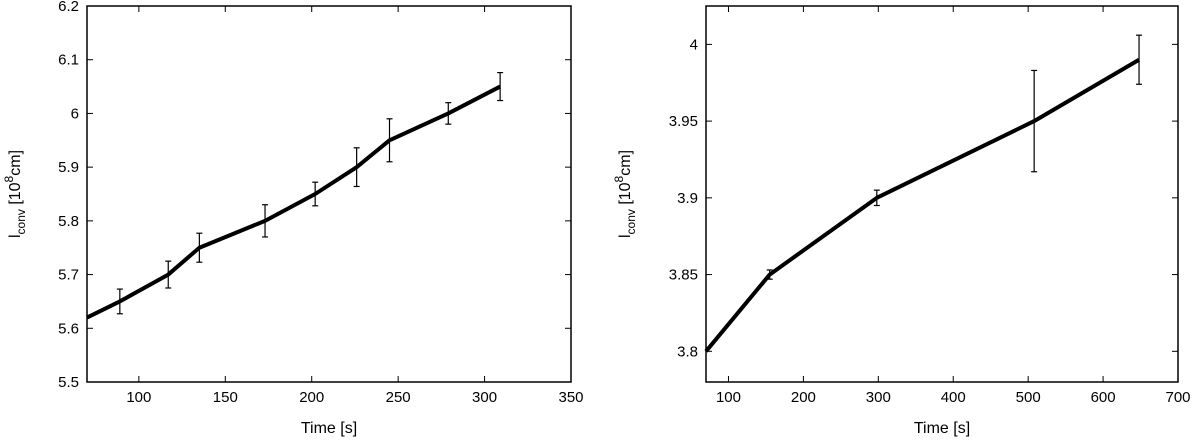  I want to click on x-tick-label: 700, so click(1177, 397).